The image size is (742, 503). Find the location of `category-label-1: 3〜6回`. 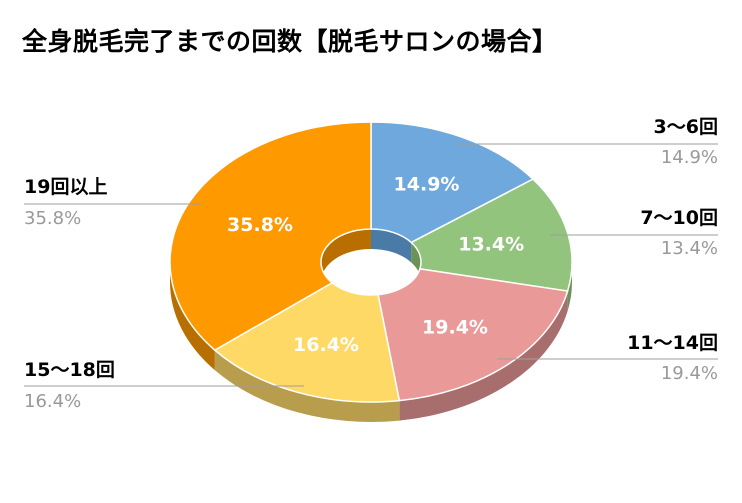

category-label-1: 3〜6回 is located at coordinates (686, 127).